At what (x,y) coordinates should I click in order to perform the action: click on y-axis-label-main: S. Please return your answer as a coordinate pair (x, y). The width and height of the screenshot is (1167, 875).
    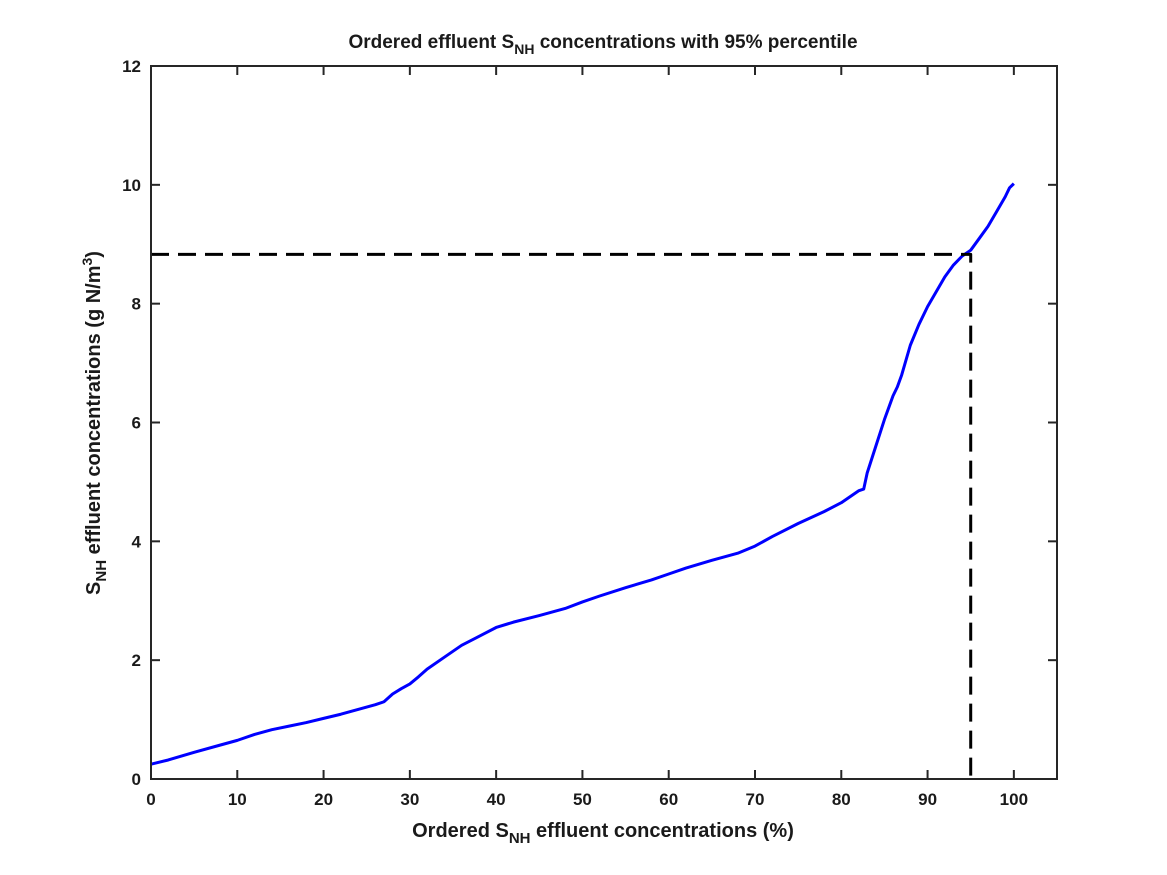
    Looking at the image, I should click on (94, 588).